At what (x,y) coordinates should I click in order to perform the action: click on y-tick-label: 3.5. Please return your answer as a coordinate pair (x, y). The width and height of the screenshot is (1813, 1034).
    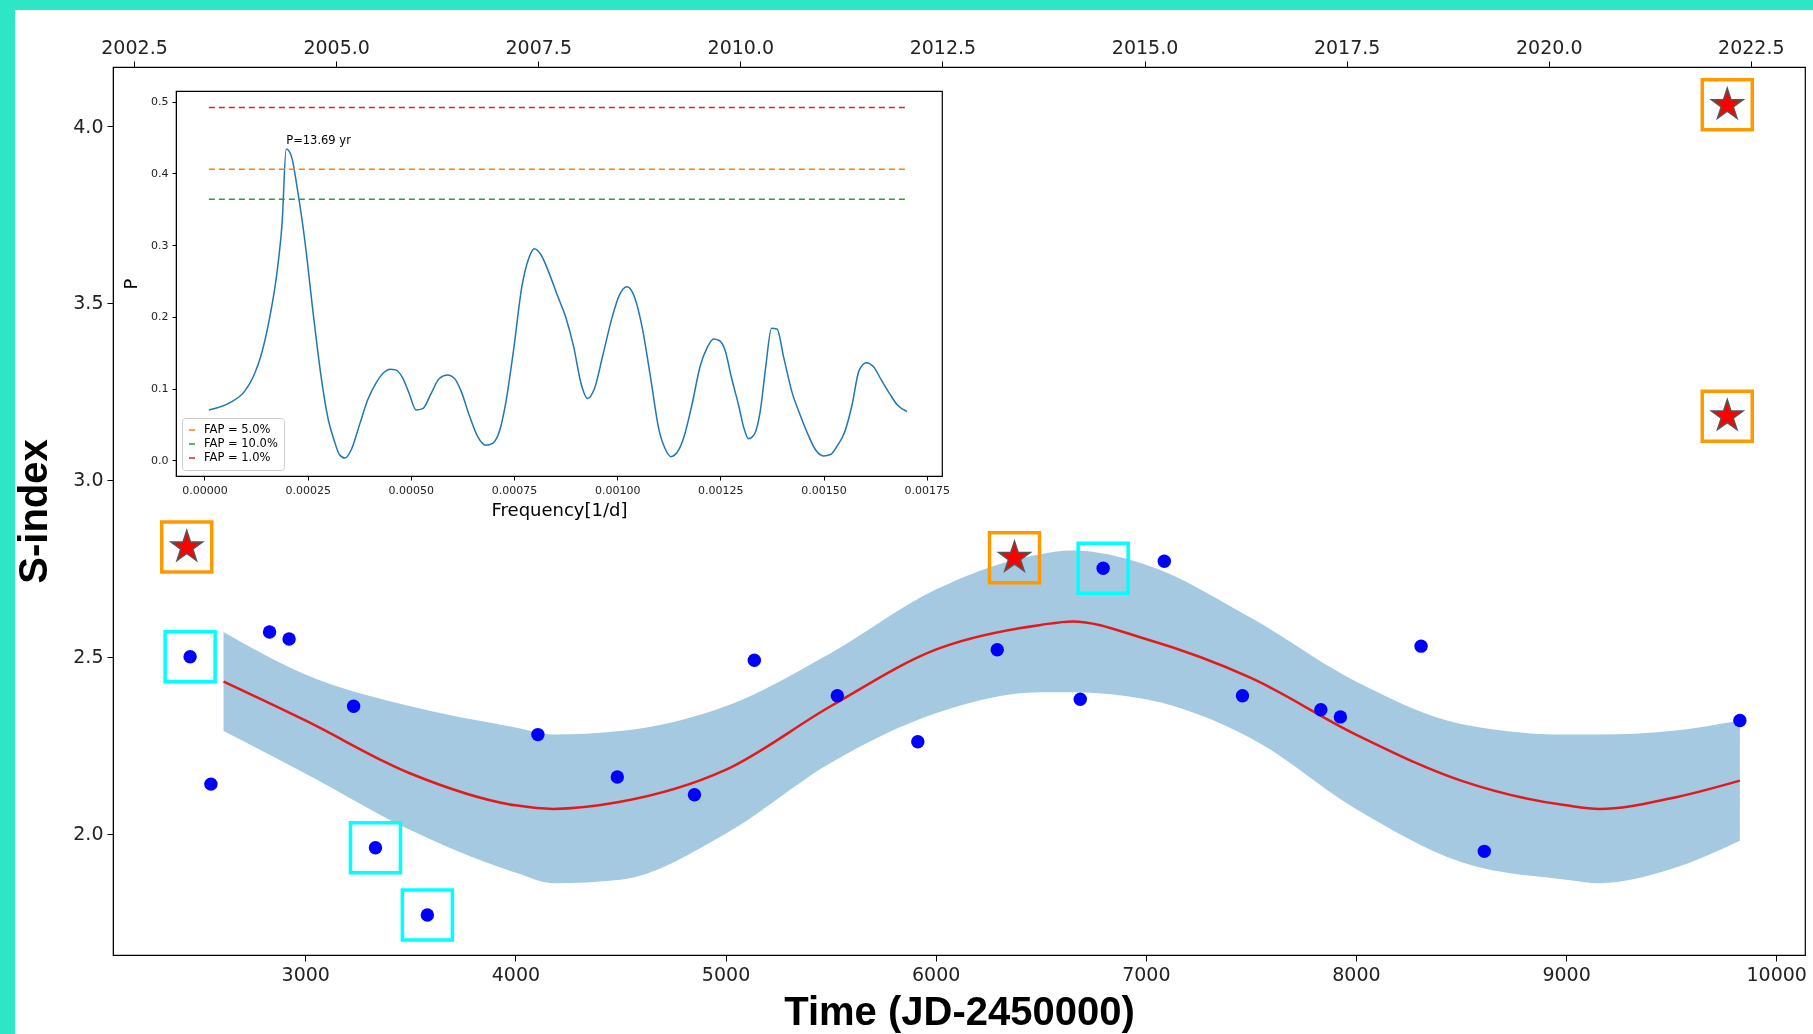
    Looking at the image, I should click on (88, 302).